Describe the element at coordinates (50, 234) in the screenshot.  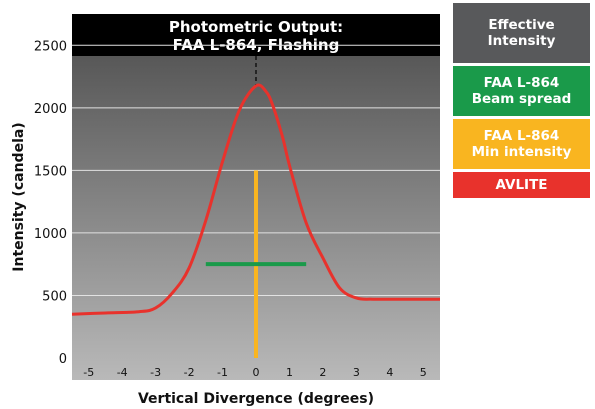
I see `y-tick-label: 1000` at that location.